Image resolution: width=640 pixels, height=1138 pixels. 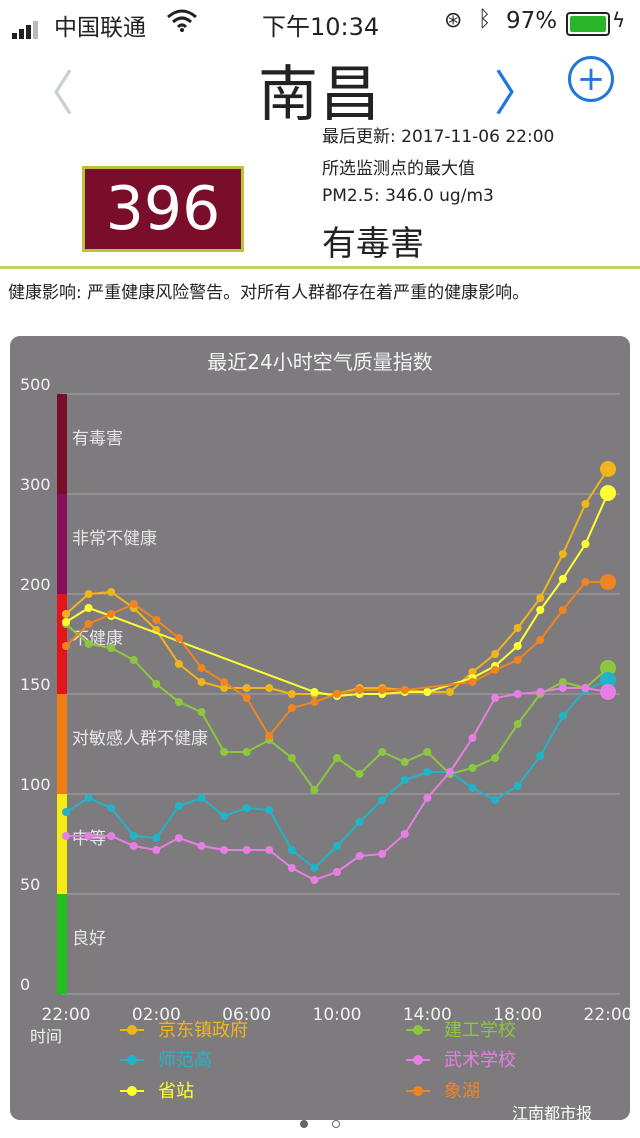 What do you see at coordinates (25, 984) in the screenshot?
I see `y-tick-label: 0` at bounding box center [25, 984].